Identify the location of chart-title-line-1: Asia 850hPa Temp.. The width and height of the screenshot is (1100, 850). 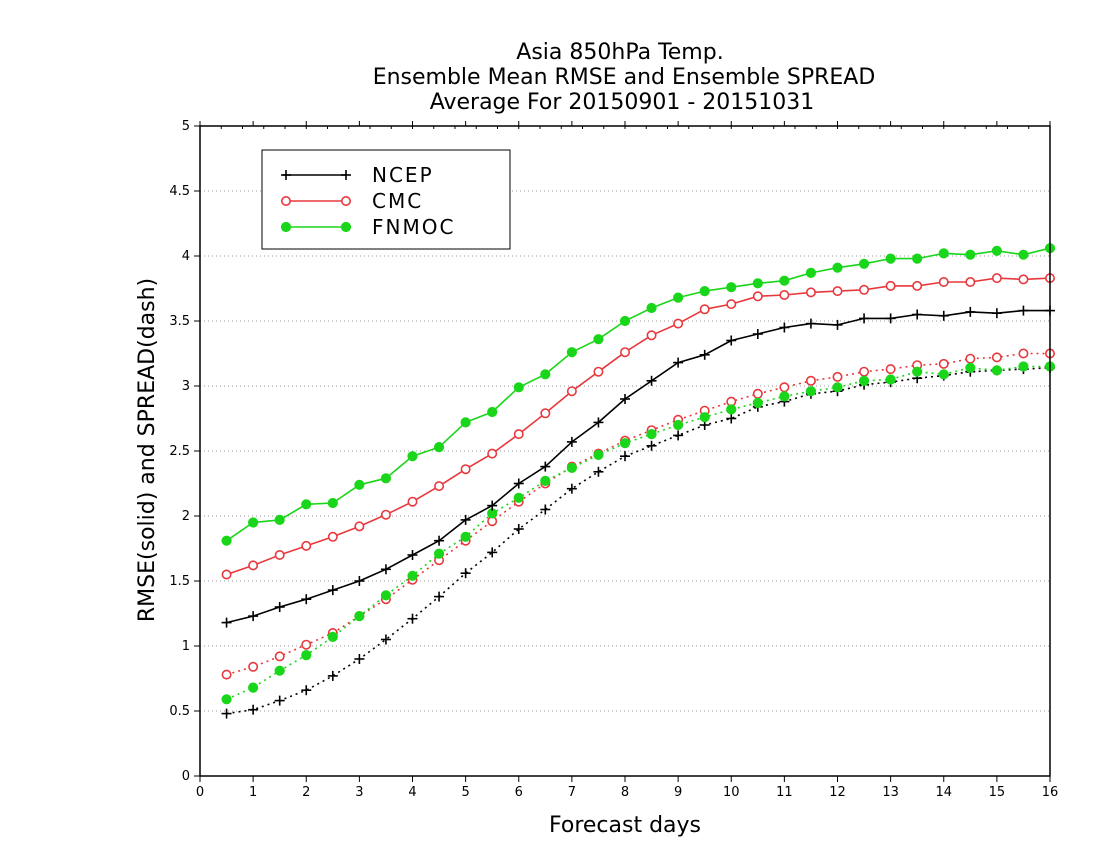
(619, 52).